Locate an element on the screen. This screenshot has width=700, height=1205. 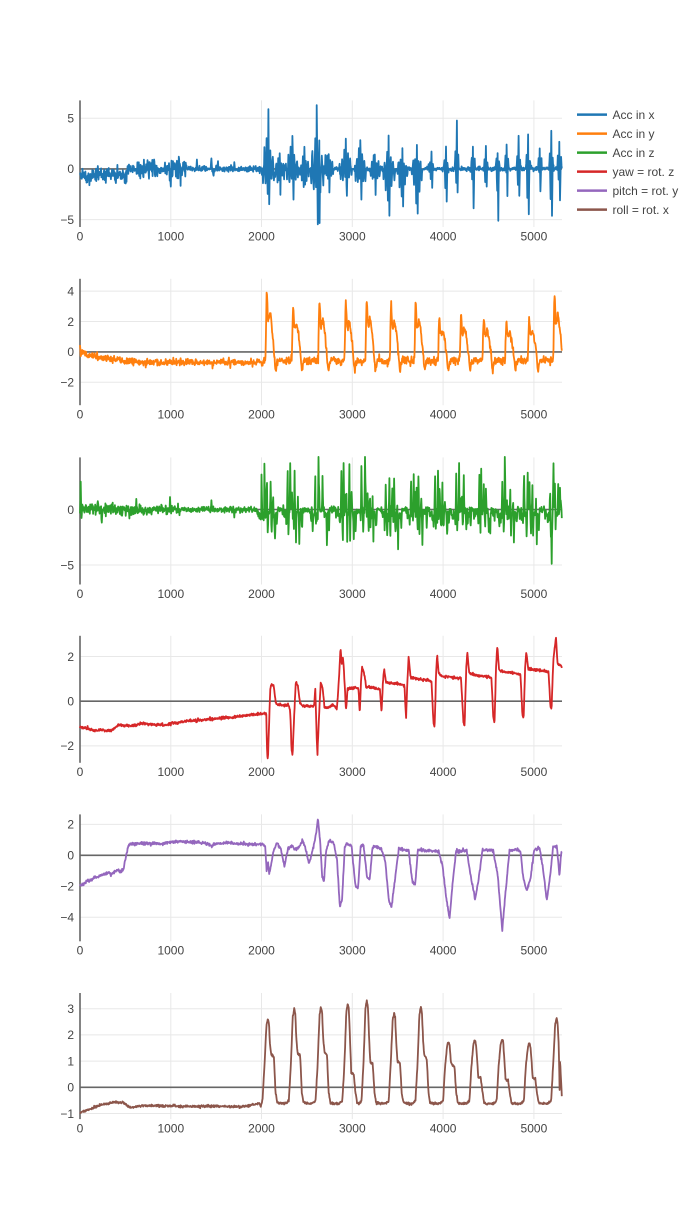
svg-text: roll = rot. x is located at coordinates (641, 210).